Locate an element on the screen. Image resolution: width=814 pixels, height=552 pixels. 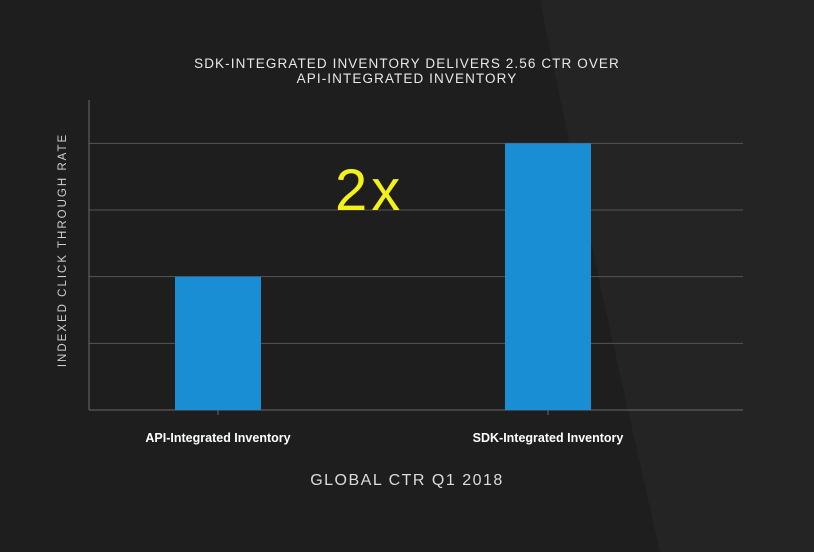
chart-title-line-2: API-INTEGRATED INVENTORY is located at coordinates (407, 78).